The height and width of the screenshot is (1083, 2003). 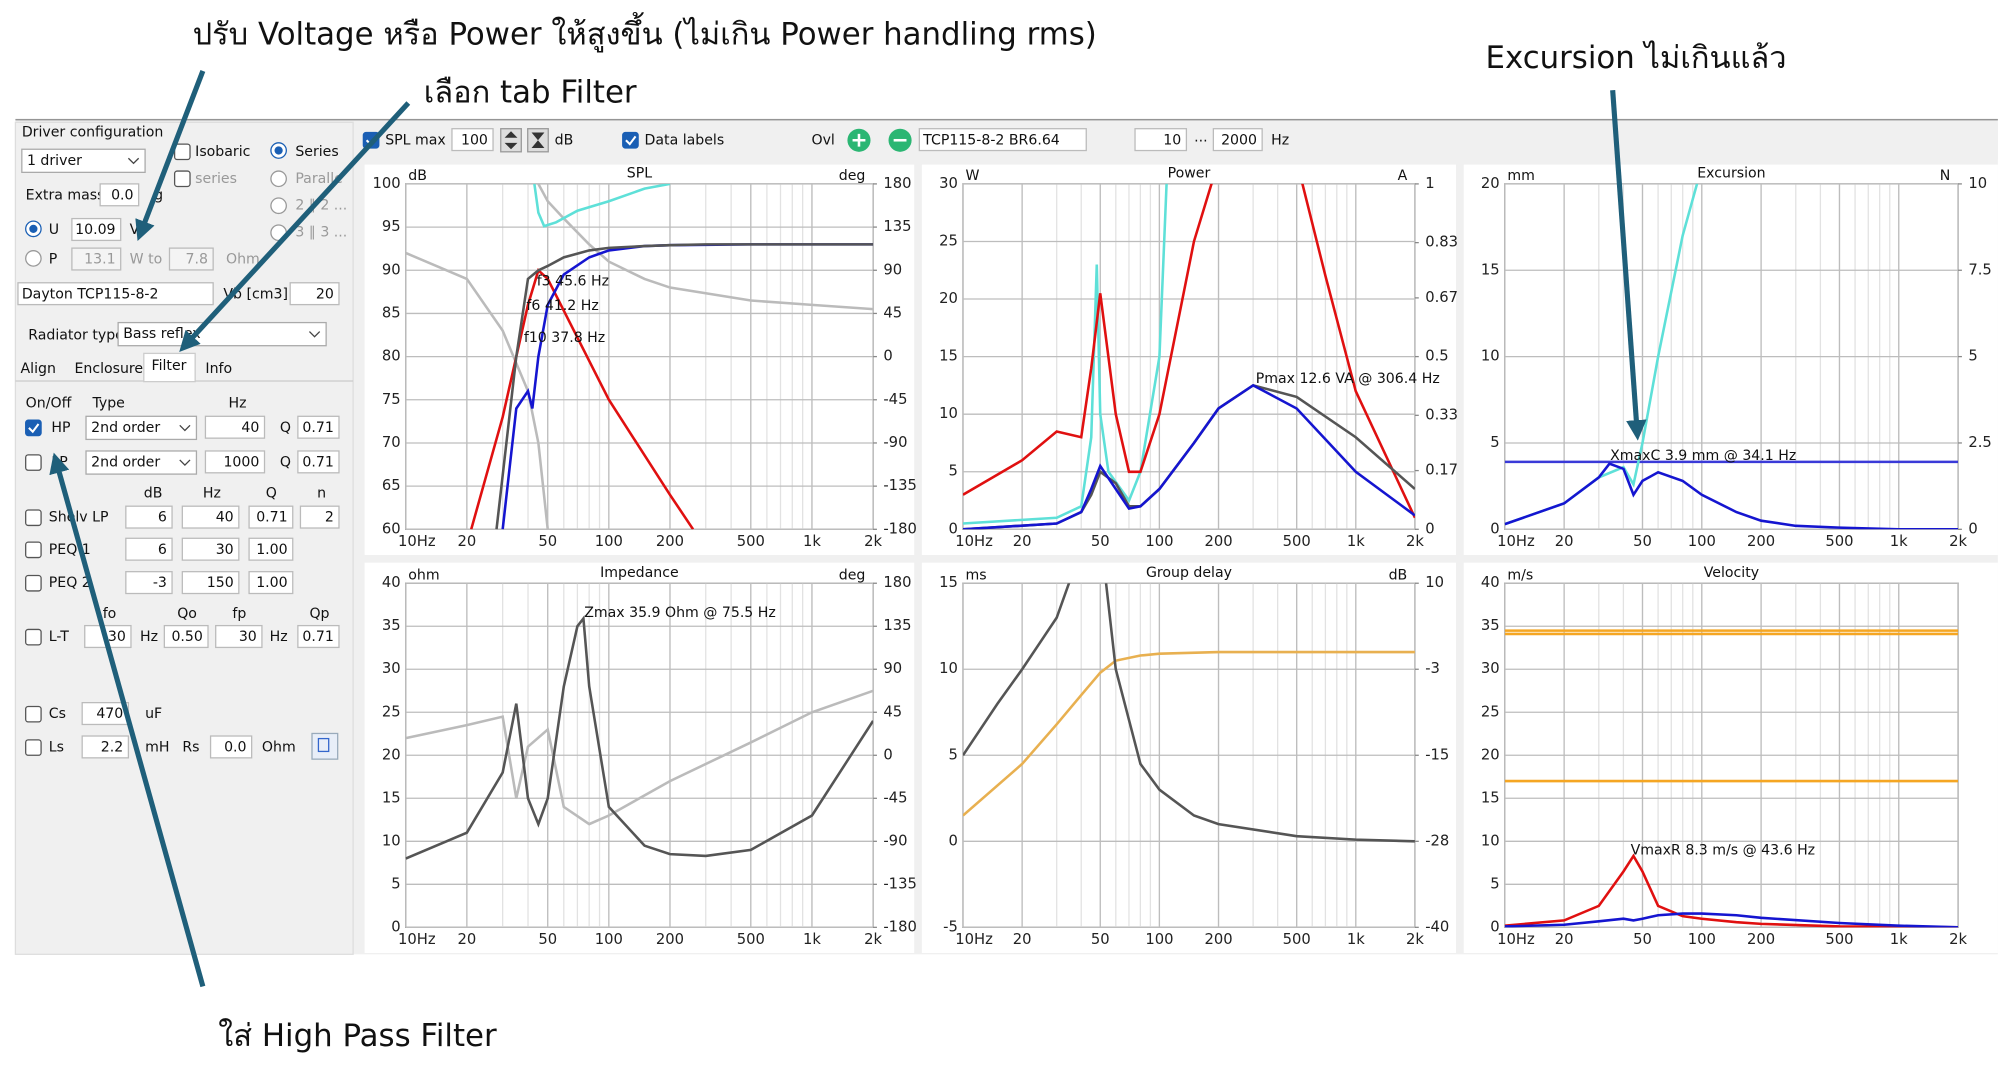 What do you see at coordinates (391, 226) in the screenshot?
I see `y-tick-label: 95` at bounding box center [391, 226].